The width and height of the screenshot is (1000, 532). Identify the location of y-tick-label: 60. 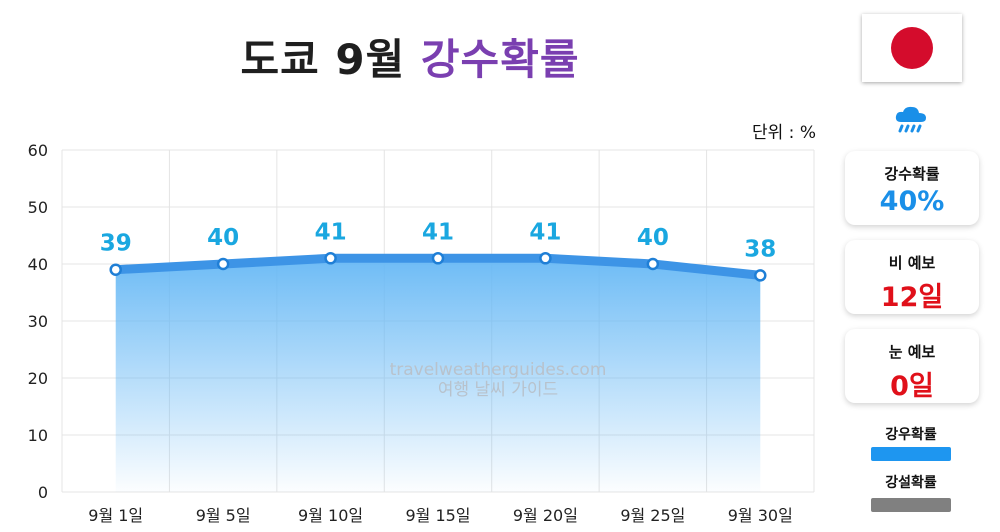
(38, 150).